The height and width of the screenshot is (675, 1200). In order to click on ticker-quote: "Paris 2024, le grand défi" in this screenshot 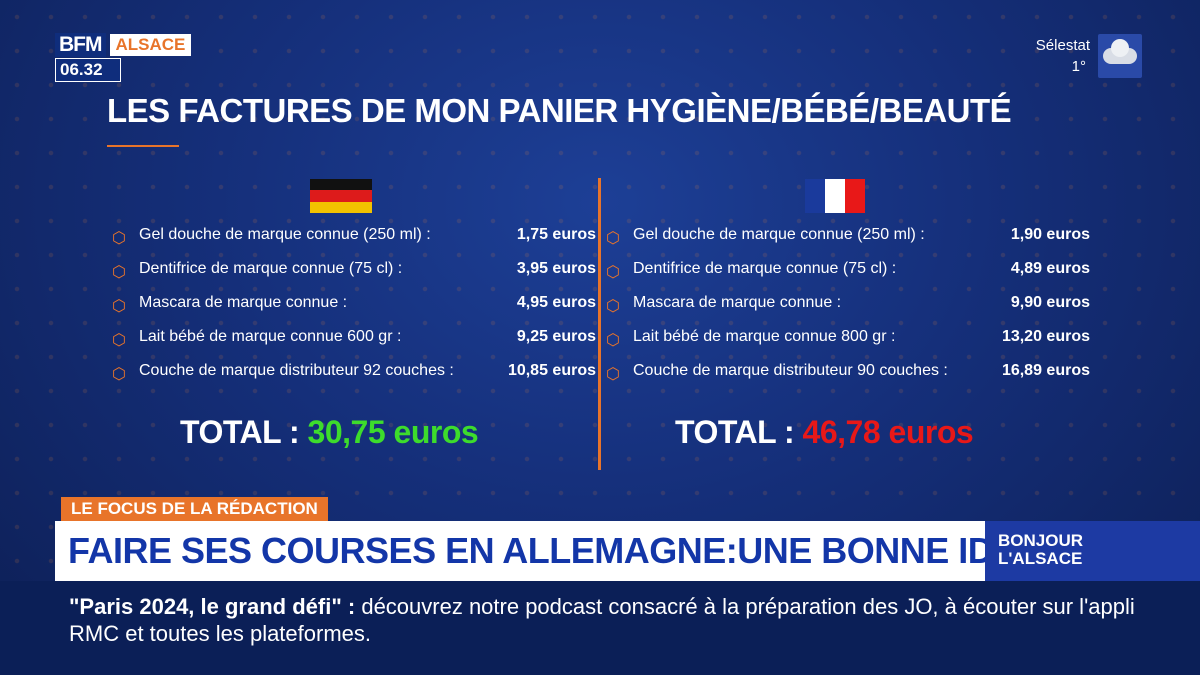, I will do `click(205, 606)`.